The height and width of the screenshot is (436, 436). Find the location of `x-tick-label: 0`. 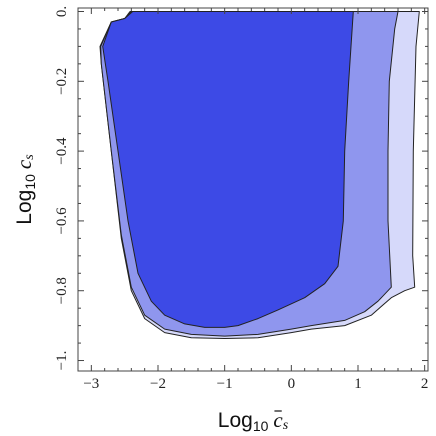

x-tick-label: 0 is located at coordinates (292, 384).